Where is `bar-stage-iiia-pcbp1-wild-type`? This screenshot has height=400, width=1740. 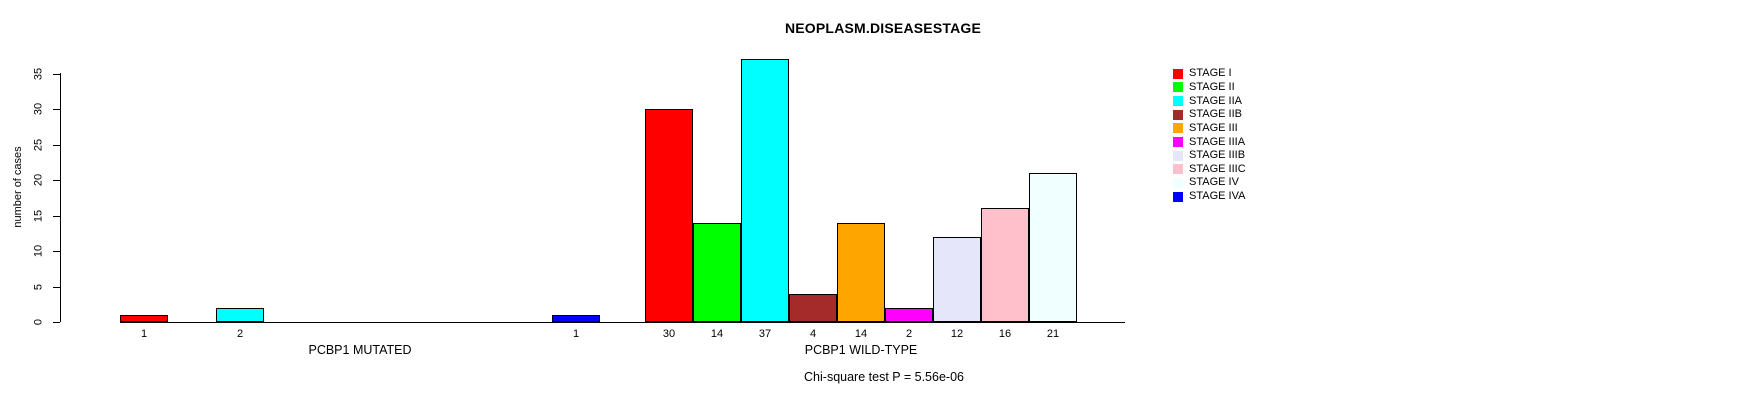
bar-stage-iiia-pcbp1-wild-type is located at coordinates (909, 315).